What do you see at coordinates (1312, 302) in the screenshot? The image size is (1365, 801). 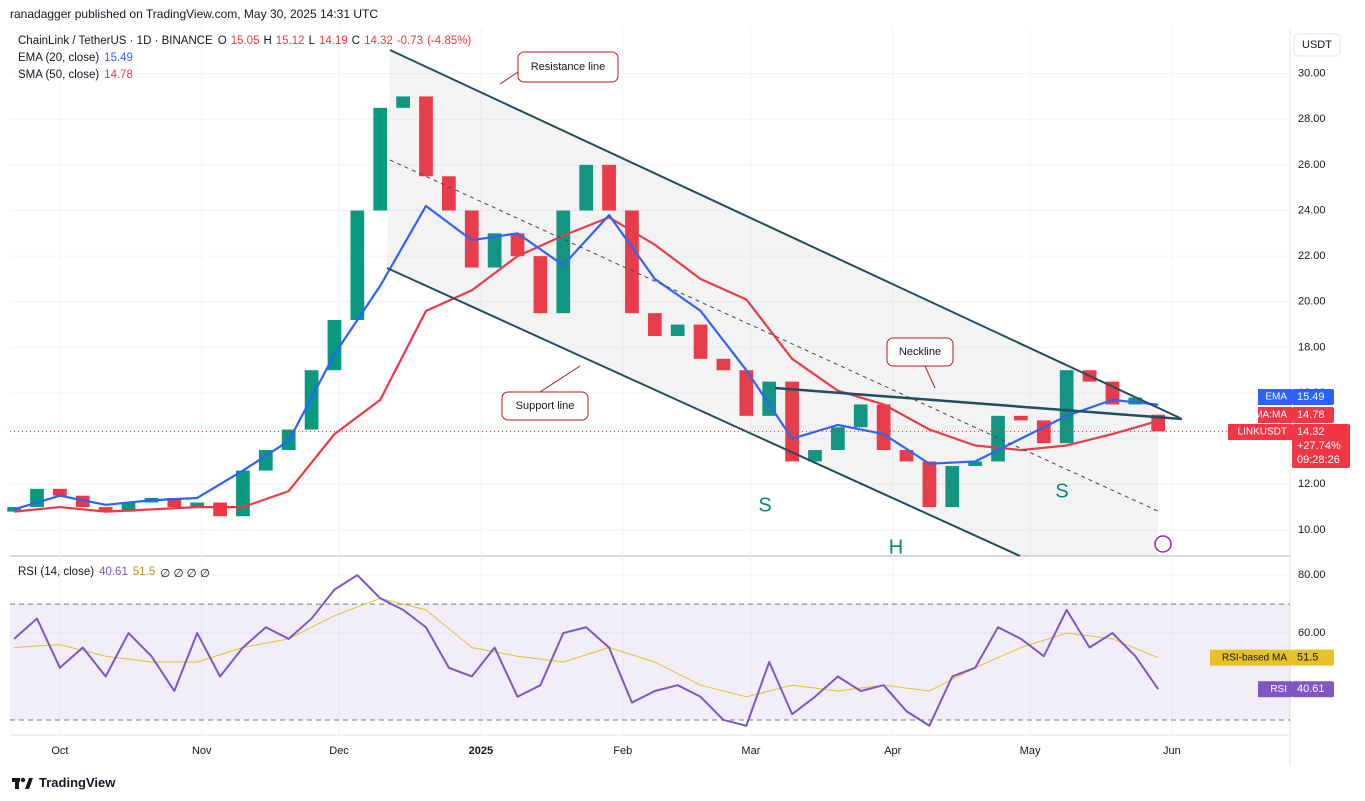 I see `y-tick-label: 20.00` at bounding box center [1312, 302].